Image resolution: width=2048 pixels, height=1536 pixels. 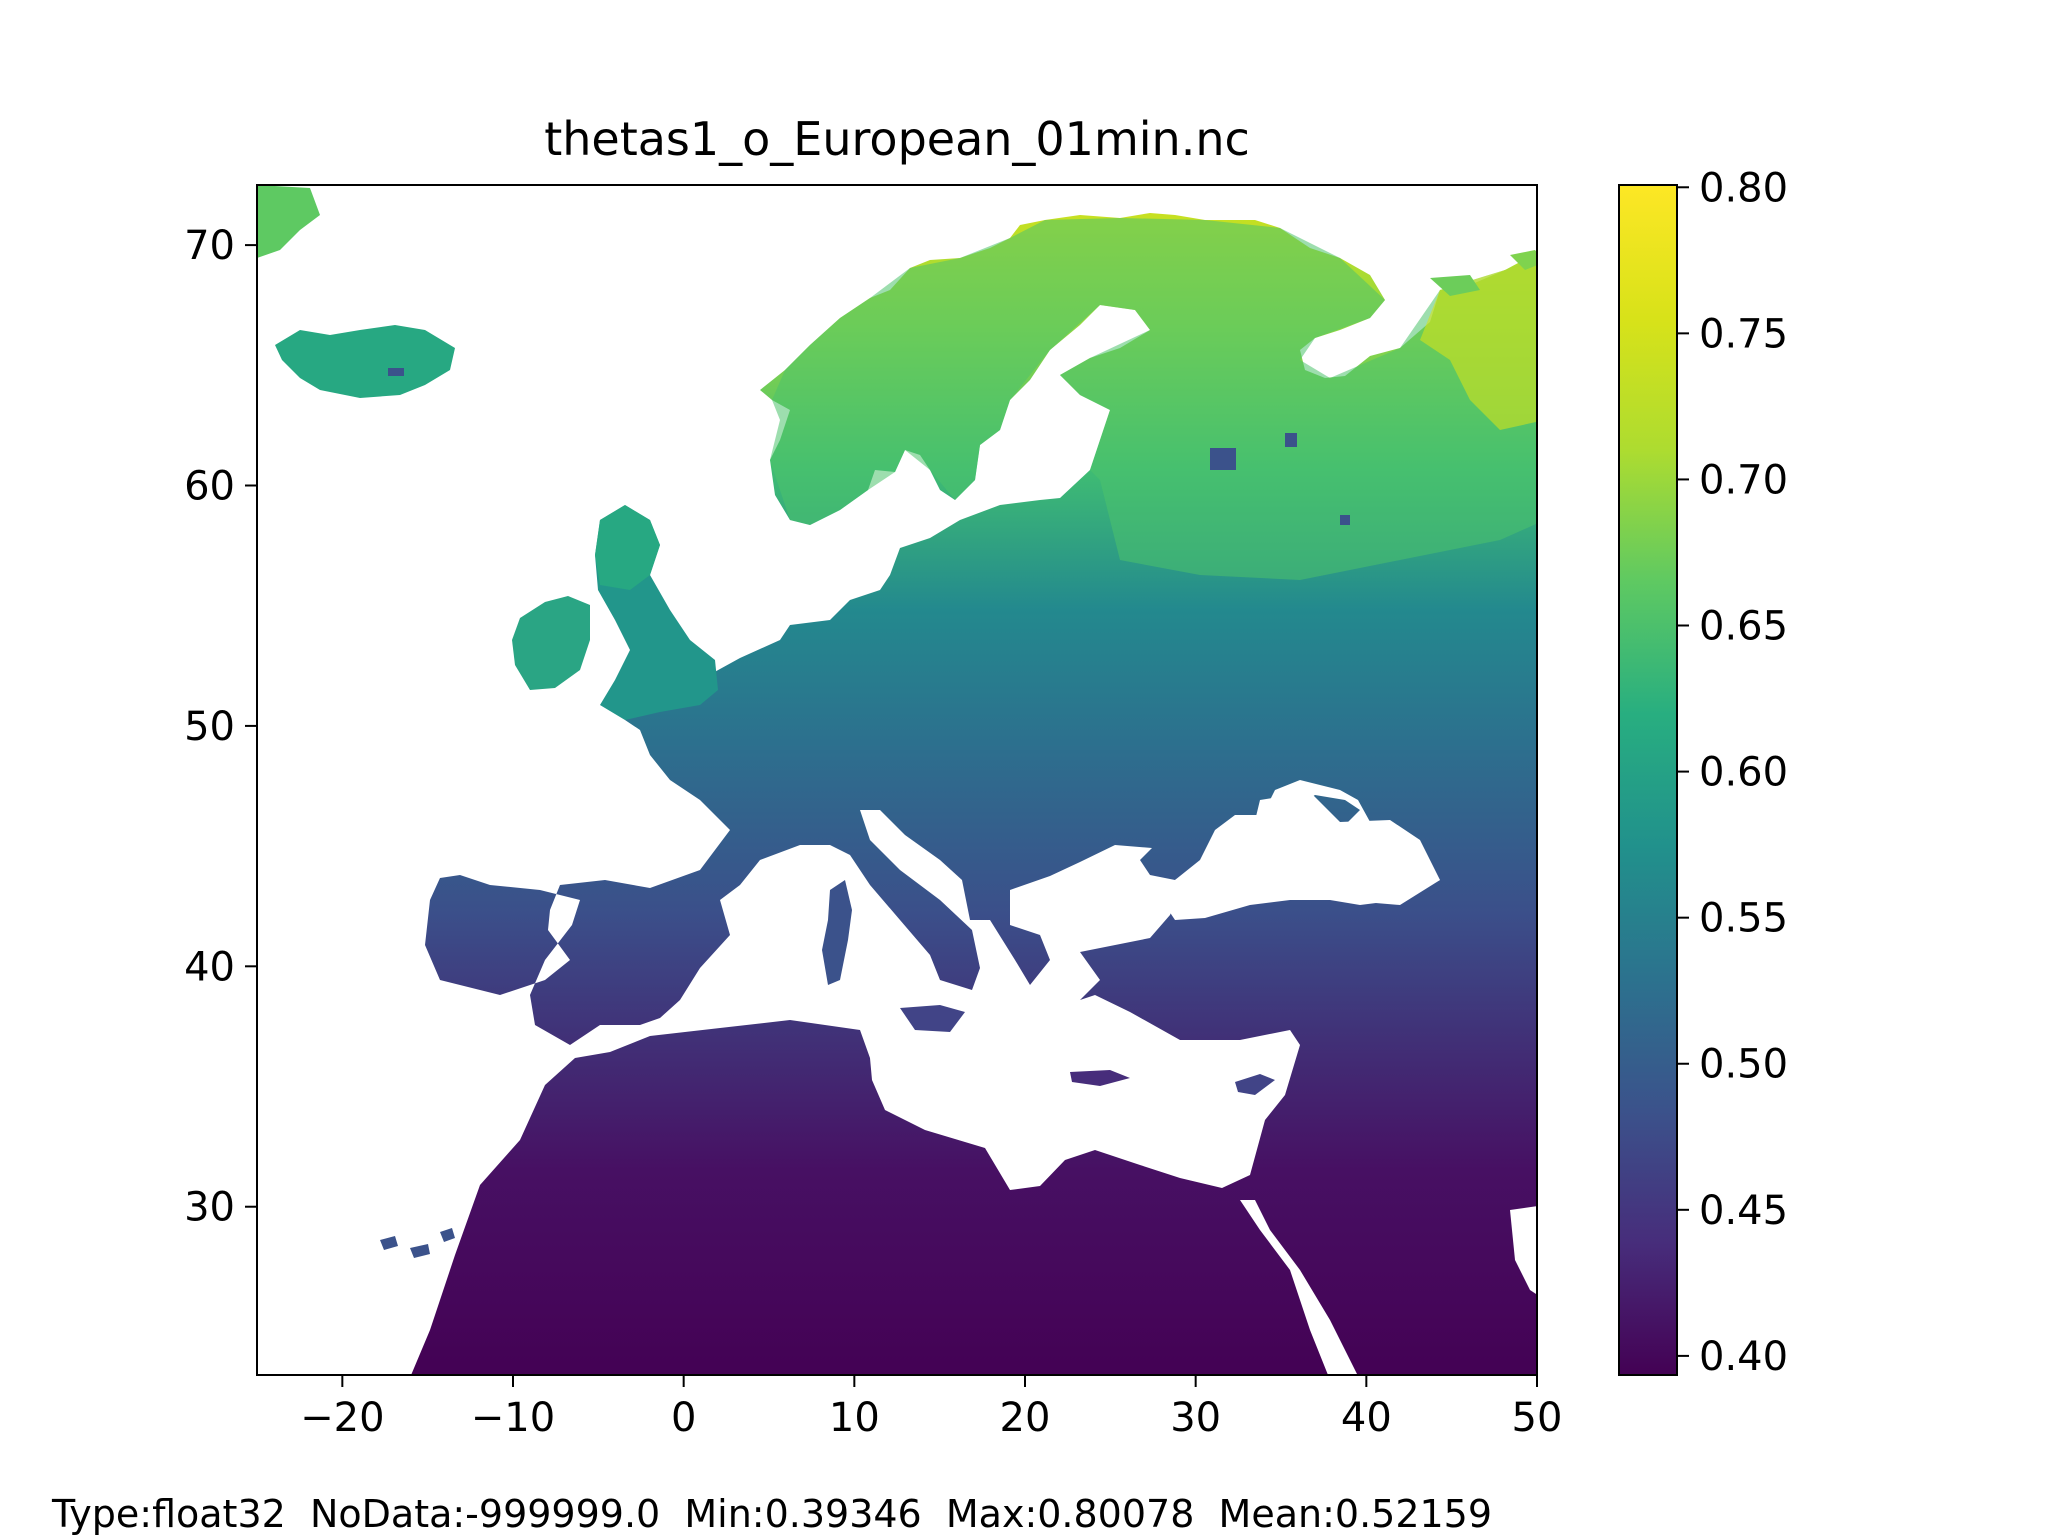 What do you see at coordinates (1743, 480) in the screenshot?
I see `colorbar-tick-label: 0.70` at bounding box center [1743, 480].